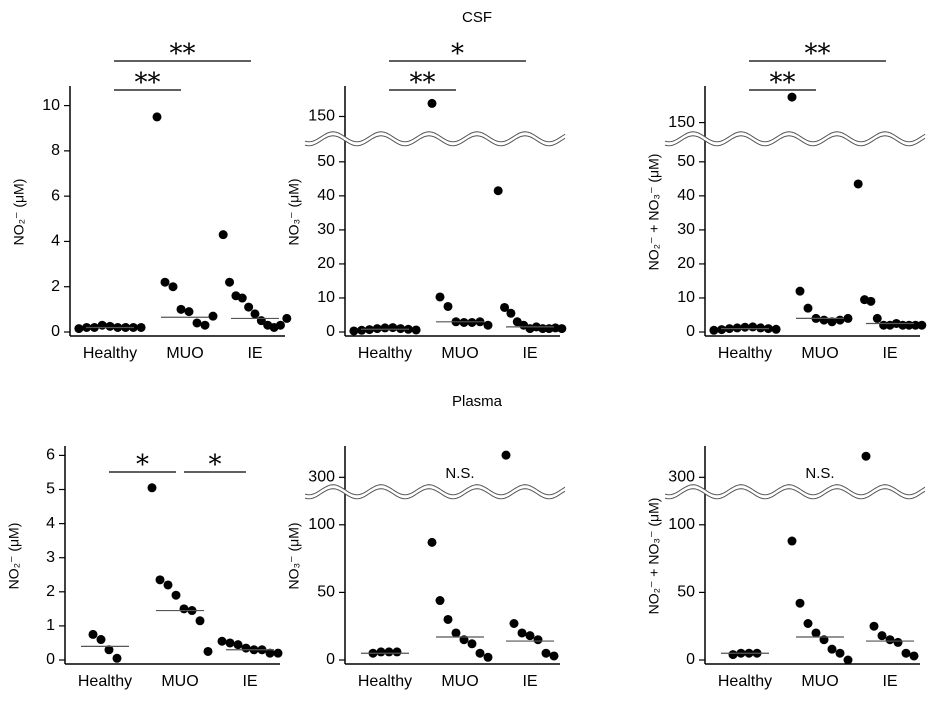  I want to click on y-tick-label: 5, so click(50, 489).